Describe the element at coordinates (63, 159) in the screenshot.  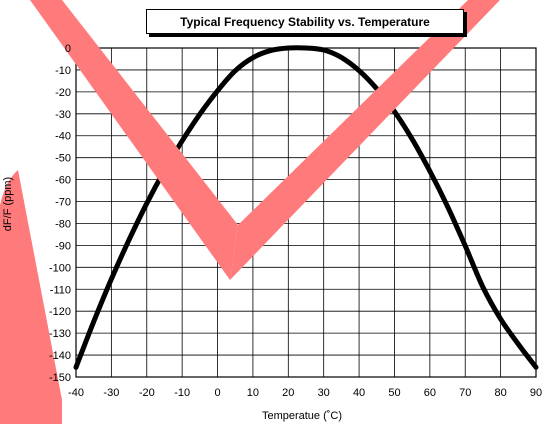
I see `y-tick-label: -50` at that location.